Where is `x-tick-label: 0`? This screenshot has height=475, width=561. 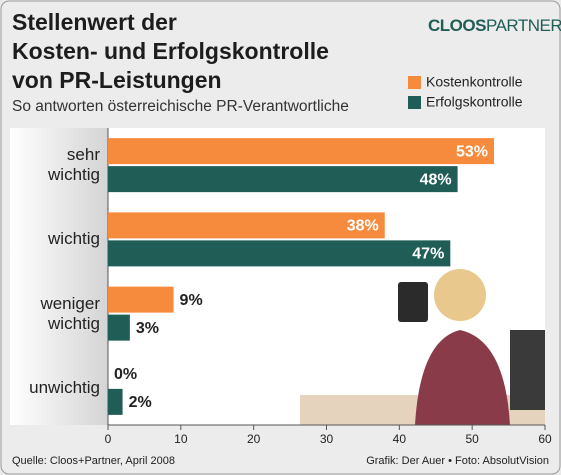
x-tick-label: 0 is located at coordinates (108, 439).